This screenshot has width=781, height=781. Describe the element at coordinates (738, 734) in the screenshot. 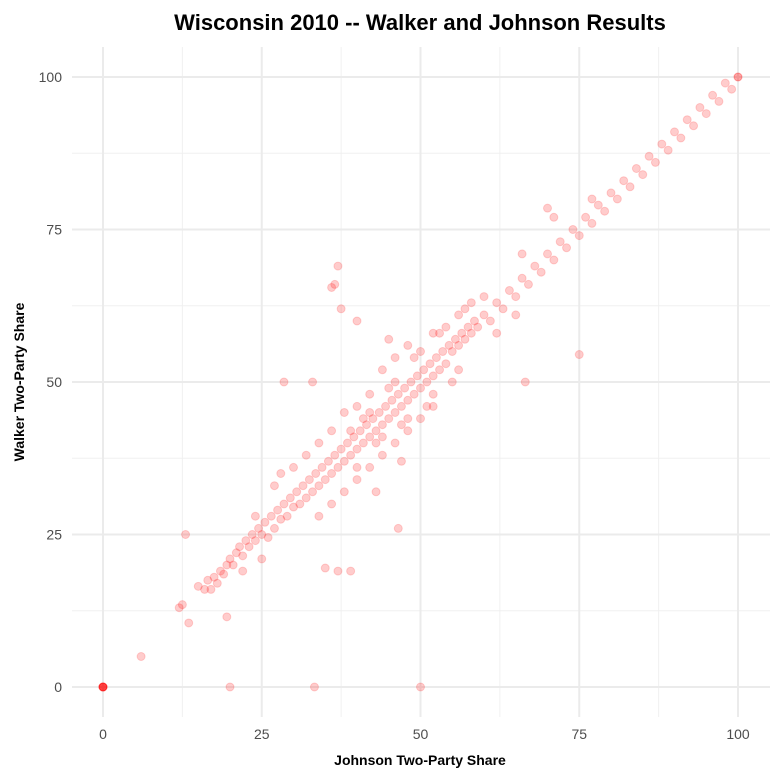

I see `x-tick-label: 100` at that location.